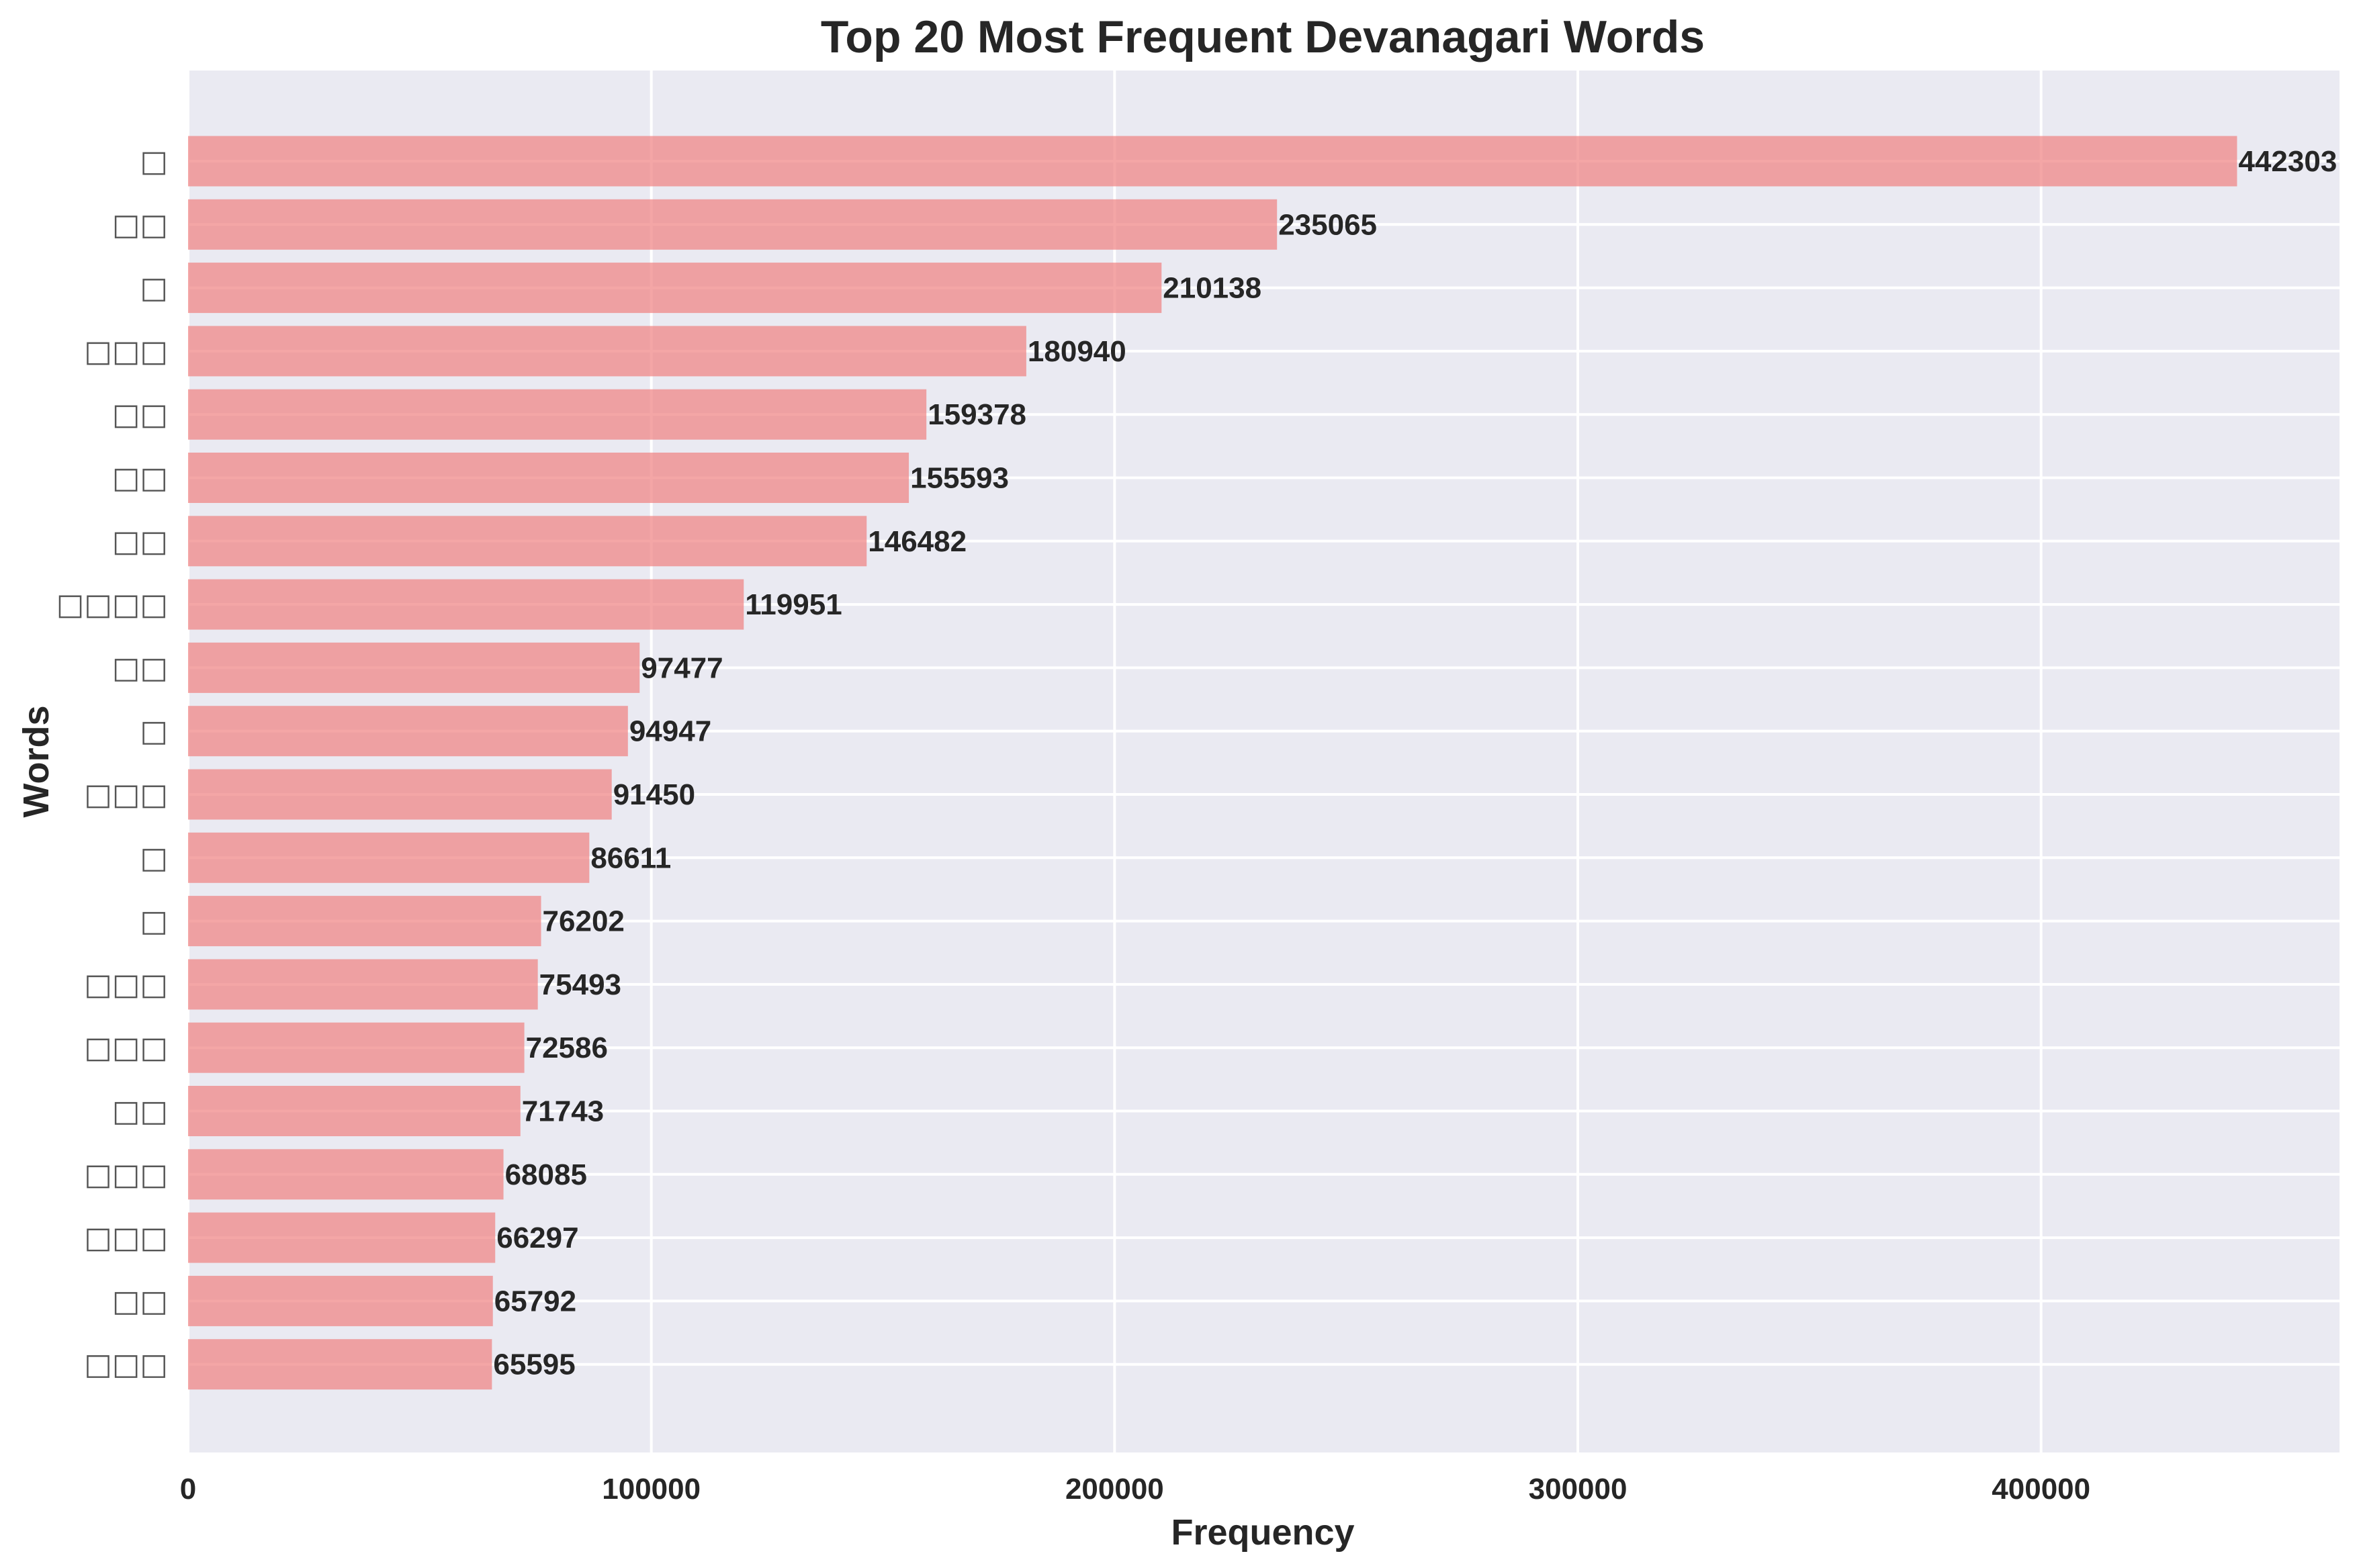 This screenshot has height=1568, width=2361. What do you see at coordinates (537, 1237) in the screenshot?
I see `bar-value-label: 66297` at bounding box center [537, 1237].